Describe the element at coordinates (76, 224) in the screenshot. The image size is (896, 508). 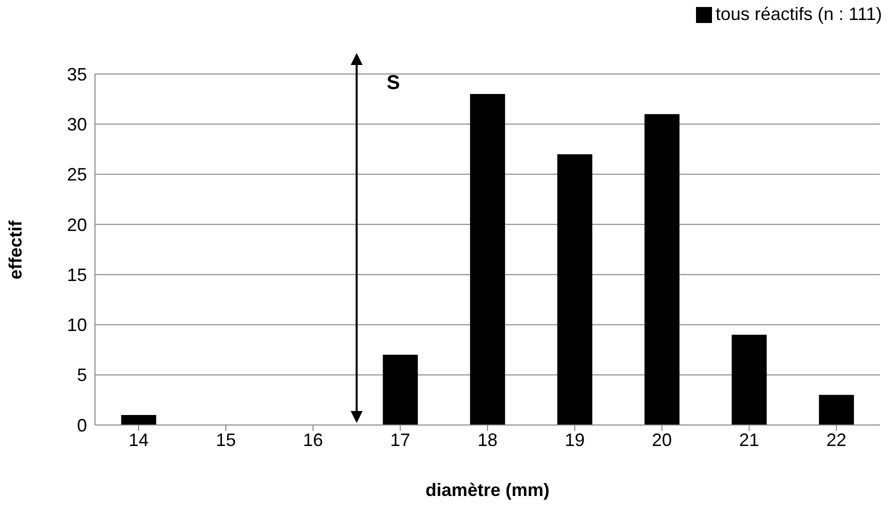
I see `y-tick-label: 20` at that location.